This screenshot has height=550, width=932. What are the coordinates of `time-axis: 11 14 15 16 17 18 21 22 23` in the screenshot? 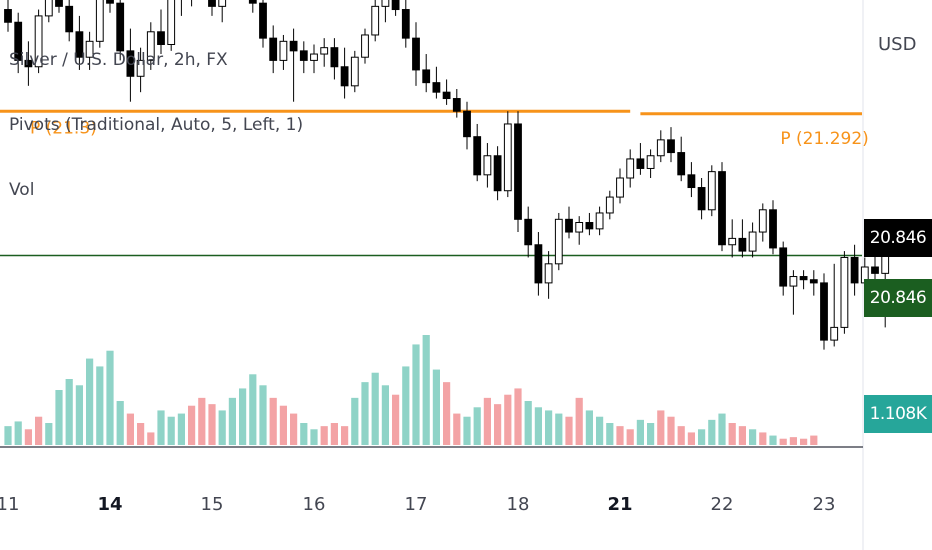 It's located at (417, 504).